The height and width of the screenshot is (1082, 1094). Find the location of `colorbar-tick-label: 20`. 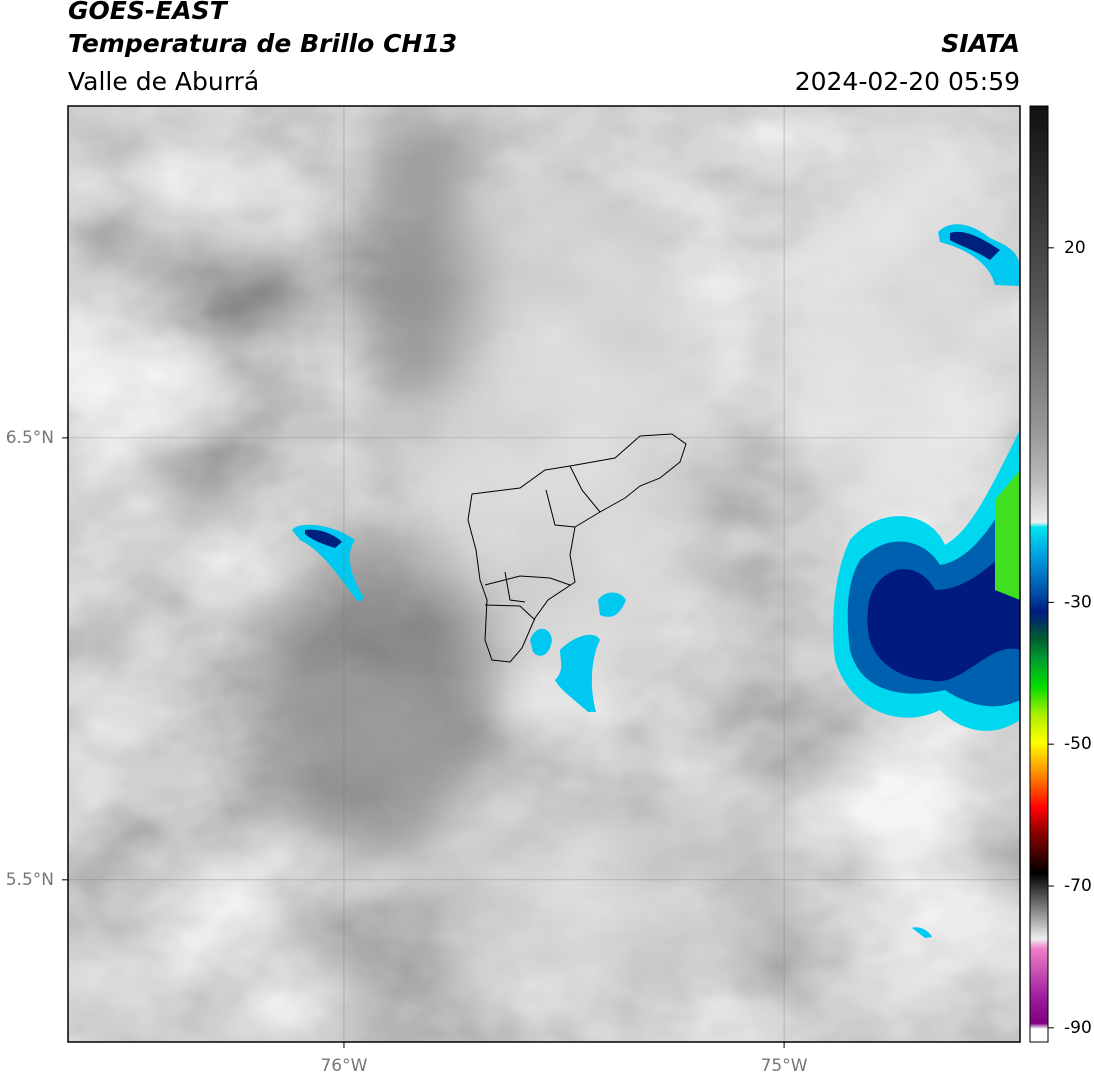

colorbar-tick-label: 20 is located at coordinates (1075, 248).